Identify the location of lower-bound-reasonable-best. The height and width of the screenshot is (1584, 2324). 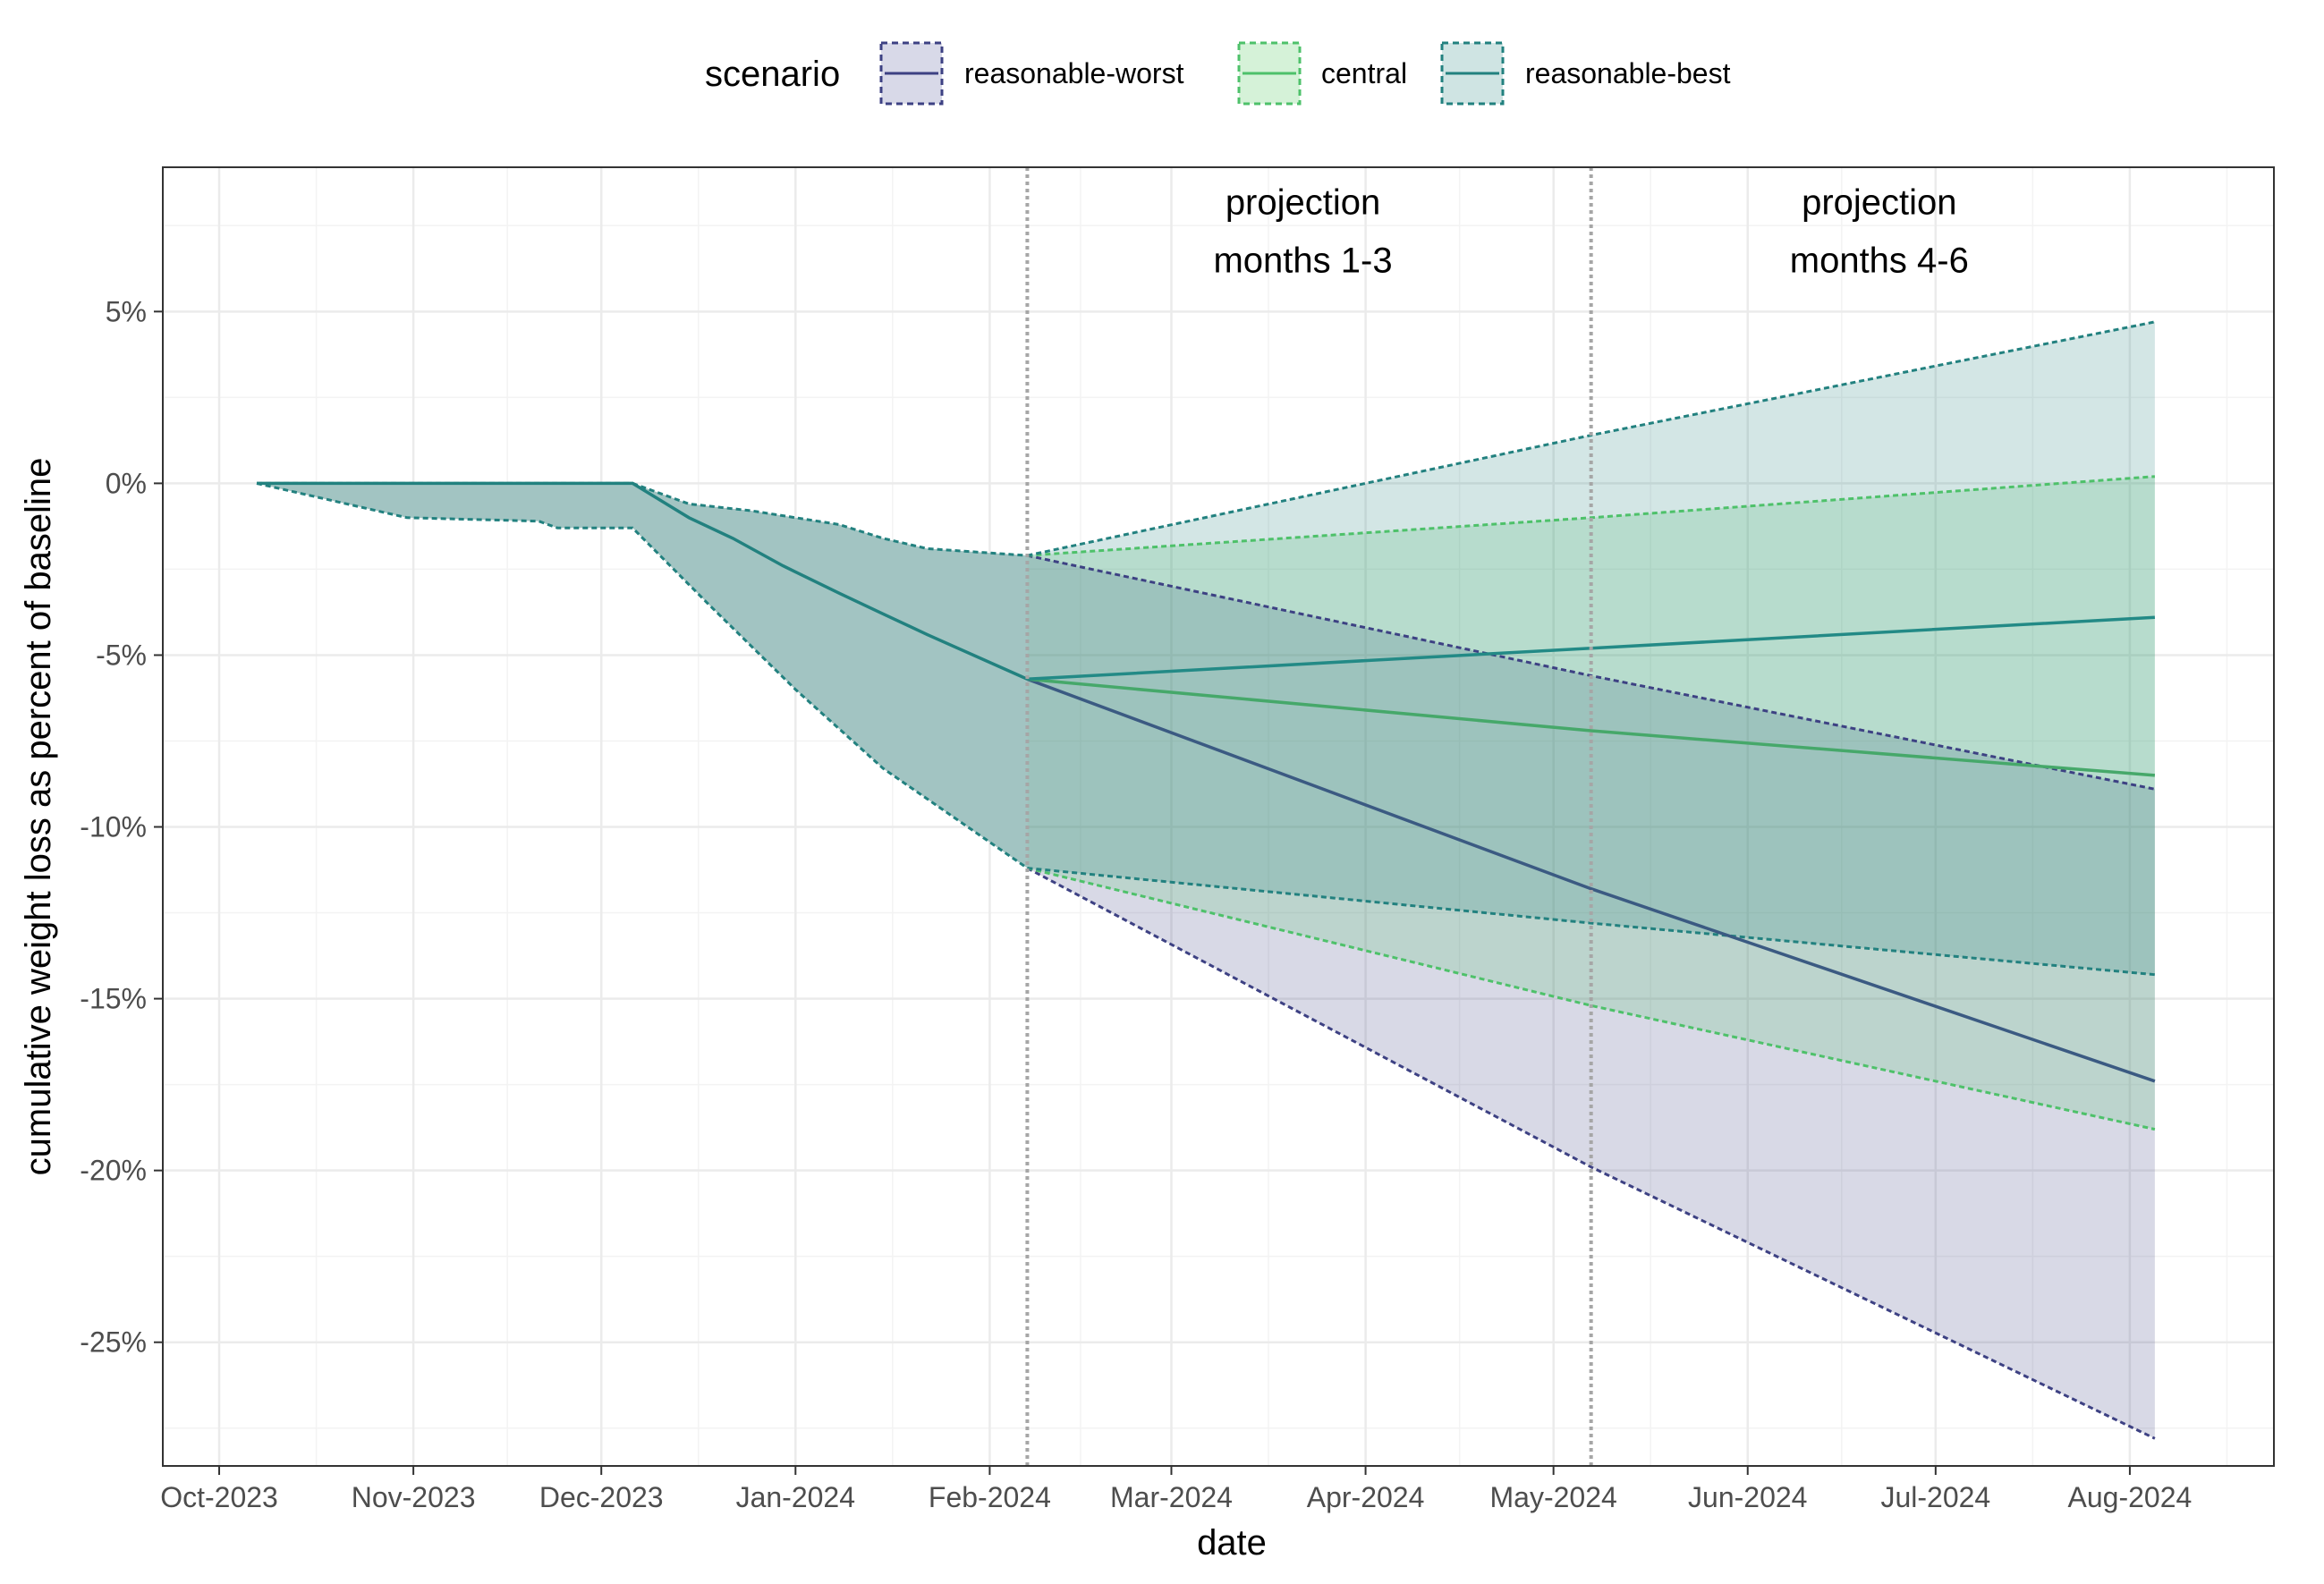
(1591, 922).